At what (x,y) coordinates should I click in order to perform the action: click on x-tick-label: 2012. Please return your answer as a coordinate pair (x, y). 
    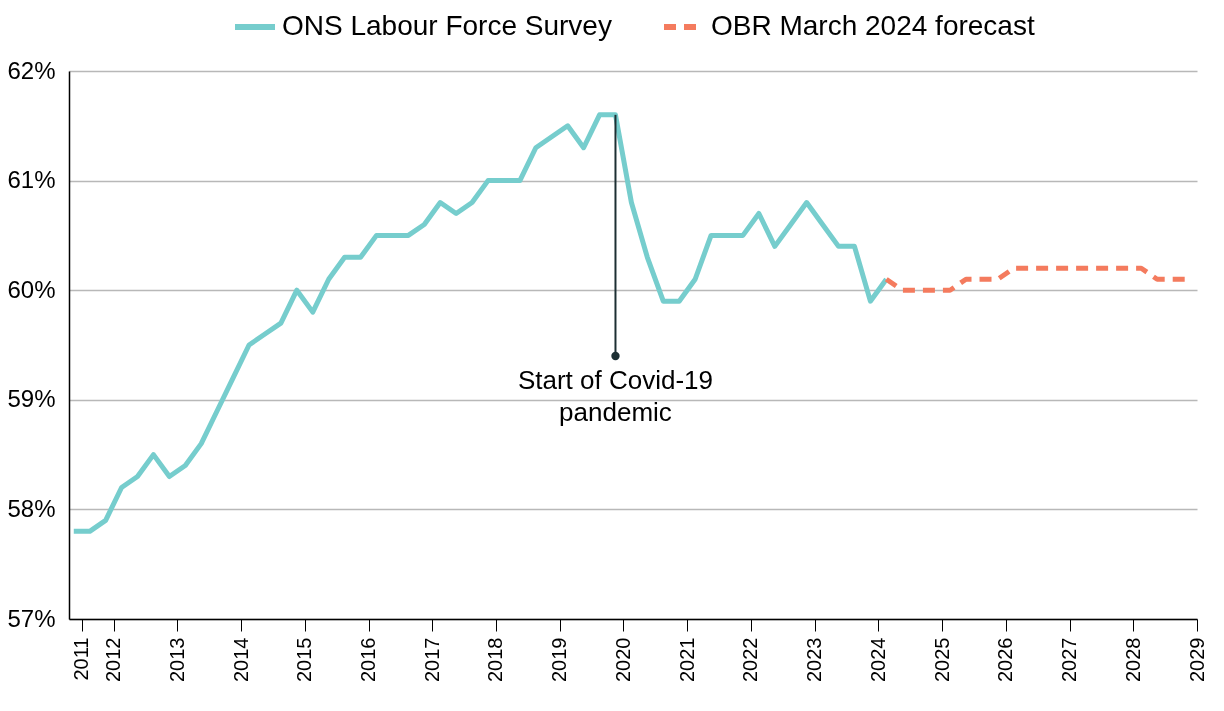
    Looking at the image, I should click on (113, 659).